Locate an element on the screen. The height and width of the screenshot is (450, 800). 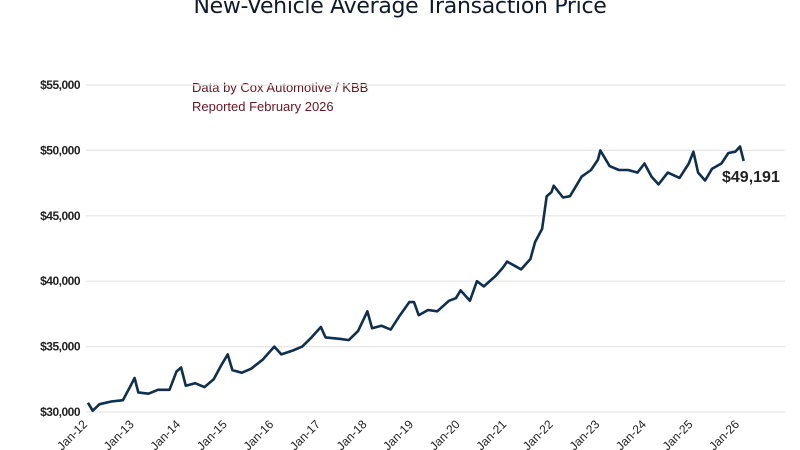
x-tick-label: Jan-12 is located at coordinates (72, 433).